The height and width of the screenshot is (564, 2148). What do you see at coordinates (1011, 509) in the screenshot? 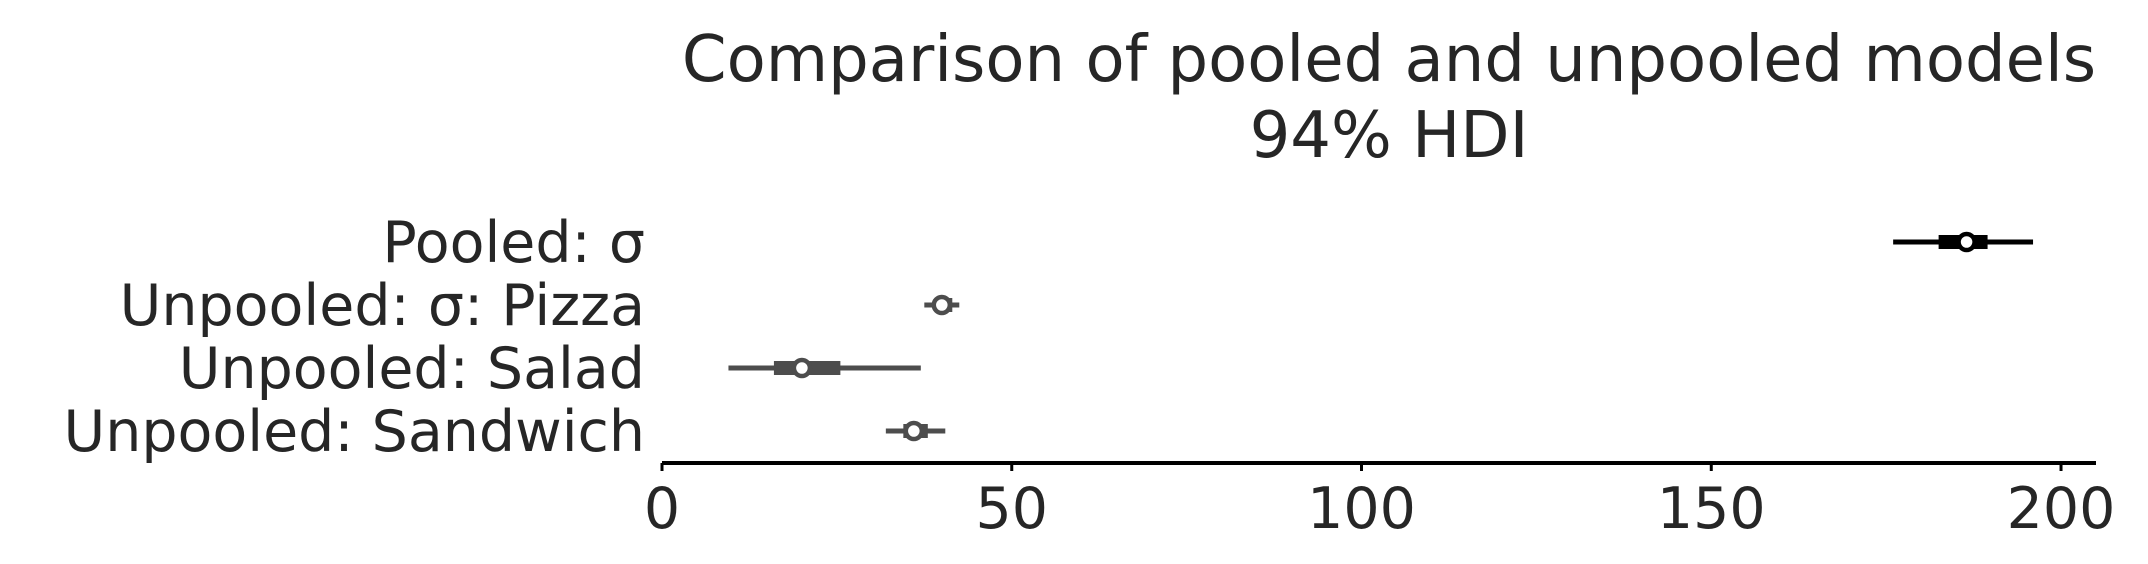
I see `x-tick-label: 50` at bounding box center [1011, 509].